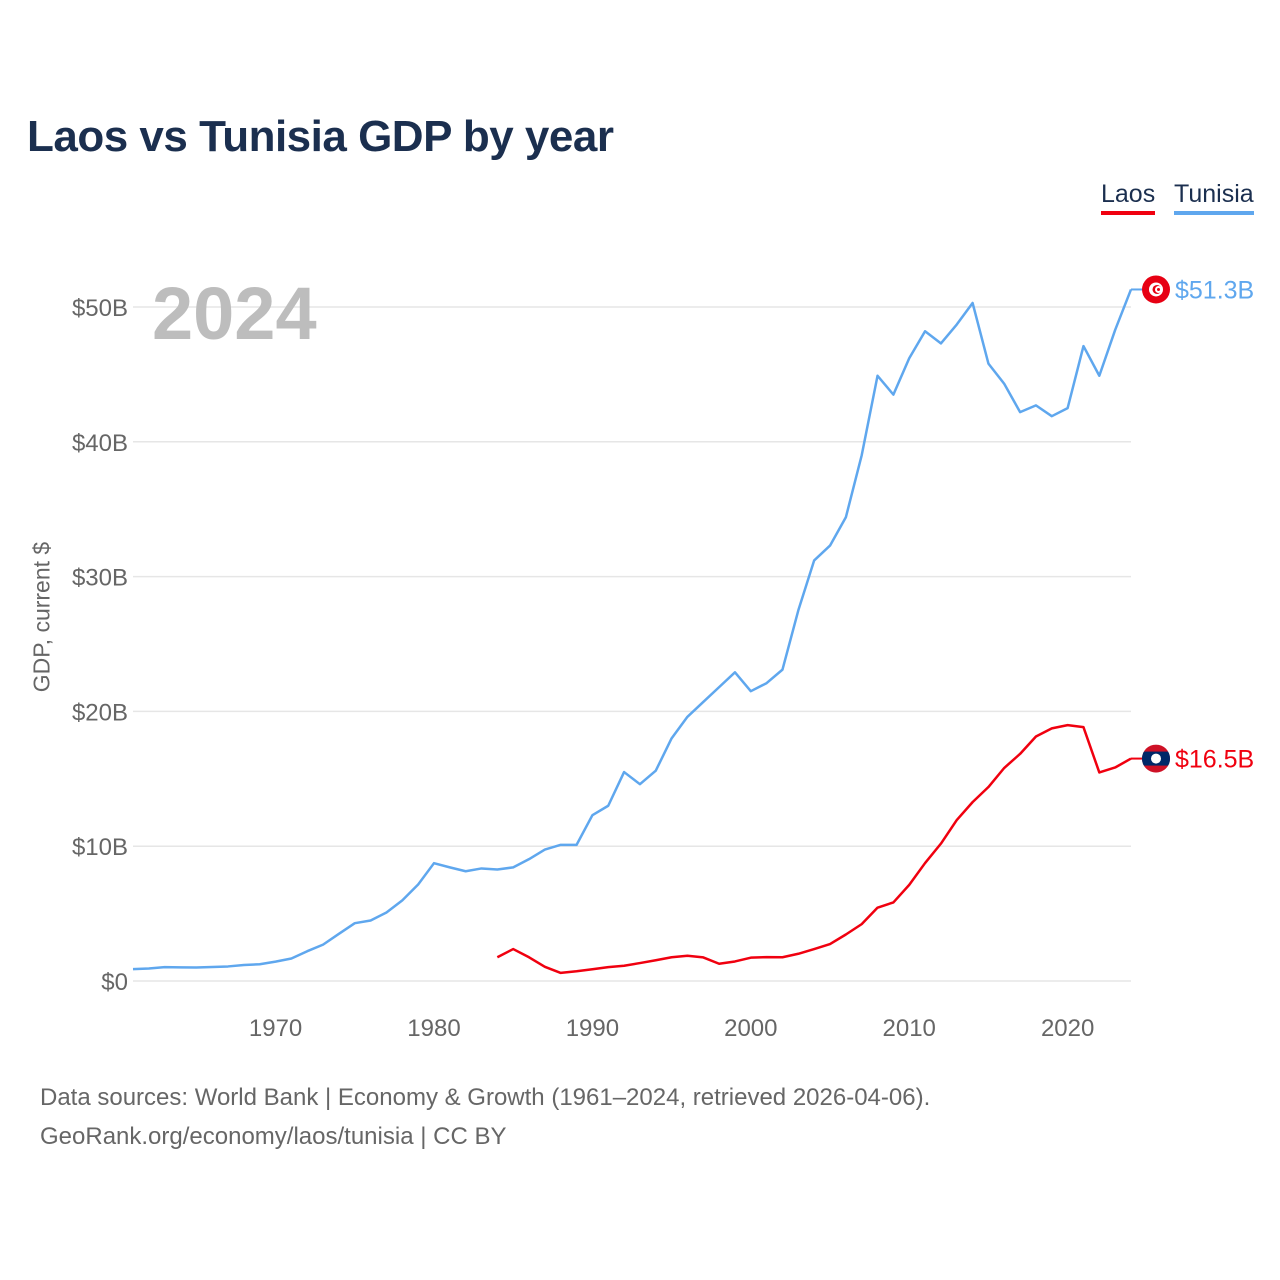  Describe the element at coordinates (100, 578) in the screenshot. I see `y-tick-label: $30B` at that location.